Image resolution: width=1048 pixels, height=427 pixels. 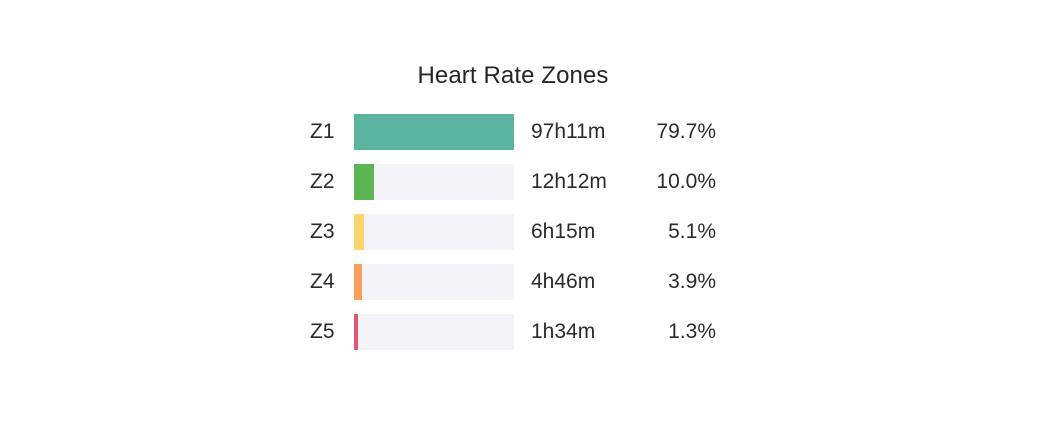 I want to click on zone-percent: 5.1%, so click(x=692, y=231).